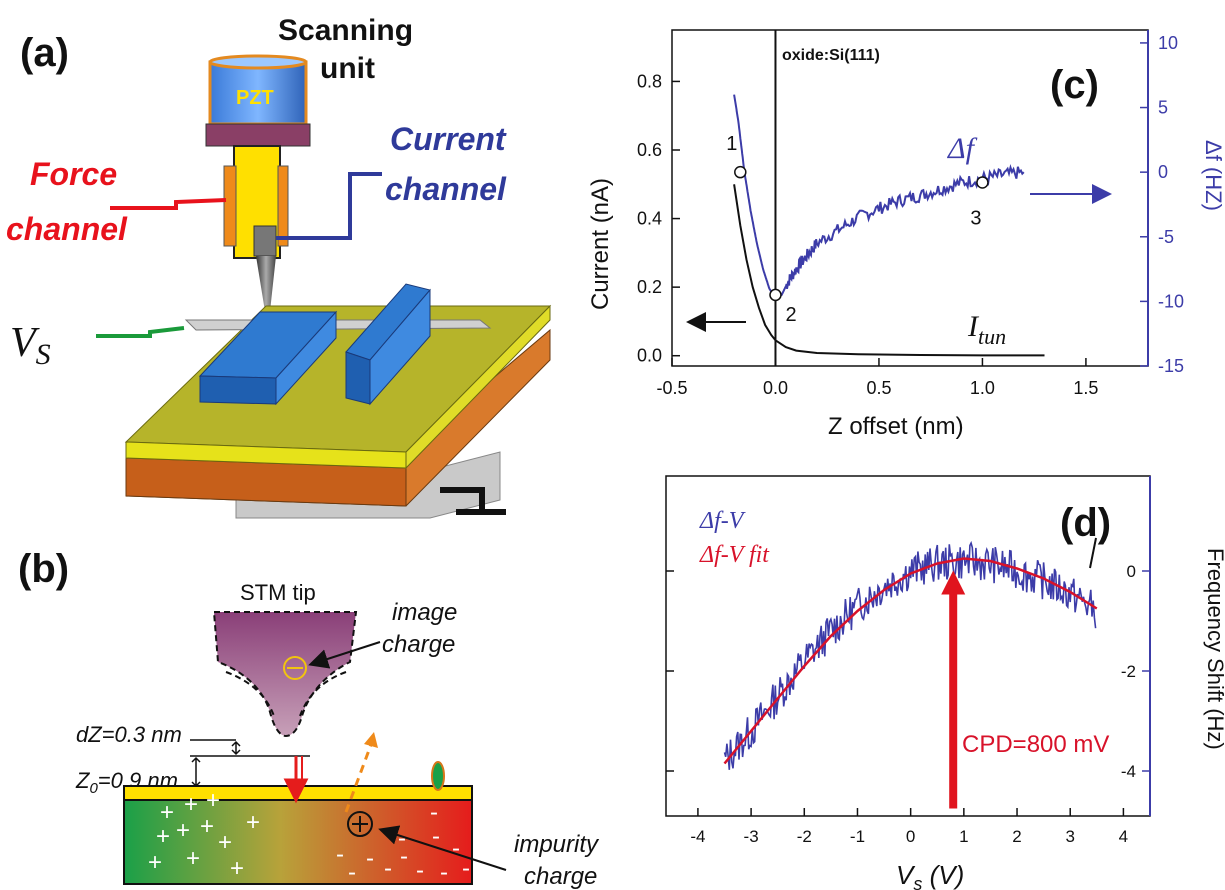 This screenshot has height=890, width=1225. What do you see at coordinates (1016, 836) in the screenshot?
I see `x-tick-label: 2` at bounding box center [1016, 836].